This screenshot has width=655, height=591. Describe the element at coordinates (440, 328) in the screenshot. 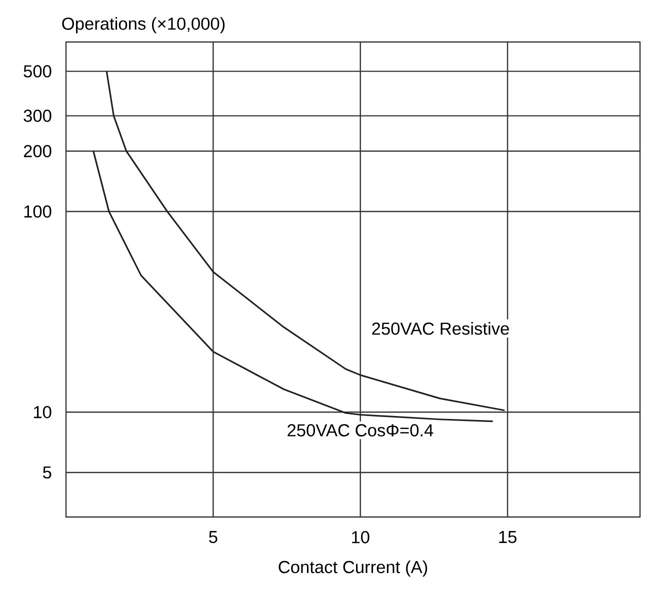

I see `text: 250VAC Resistive` at that location.